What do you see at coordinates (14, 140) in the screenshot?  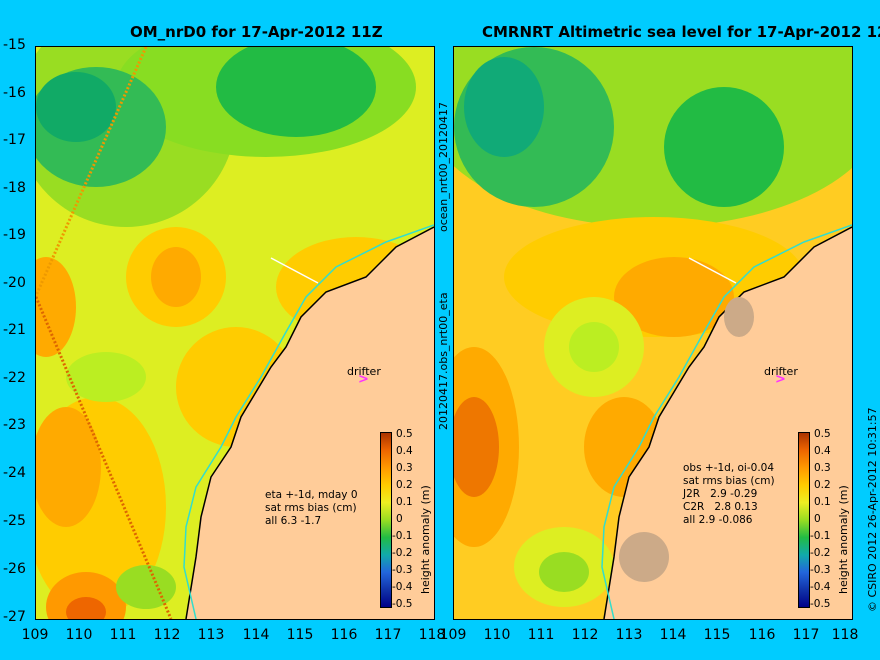 I see `y-tick: -17` at bounding box center [14, 140].